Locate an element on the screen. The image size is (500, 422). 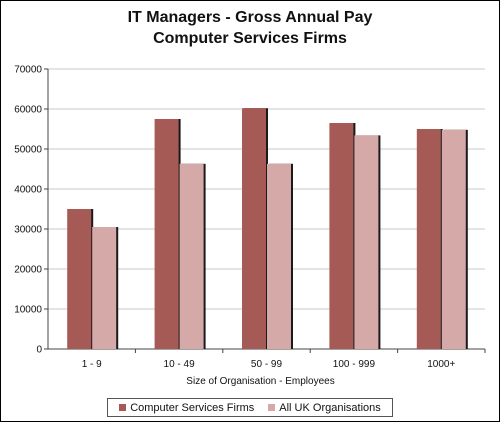
chart-subtitle: Computer Services Firms is located at coordinates (250, 38).